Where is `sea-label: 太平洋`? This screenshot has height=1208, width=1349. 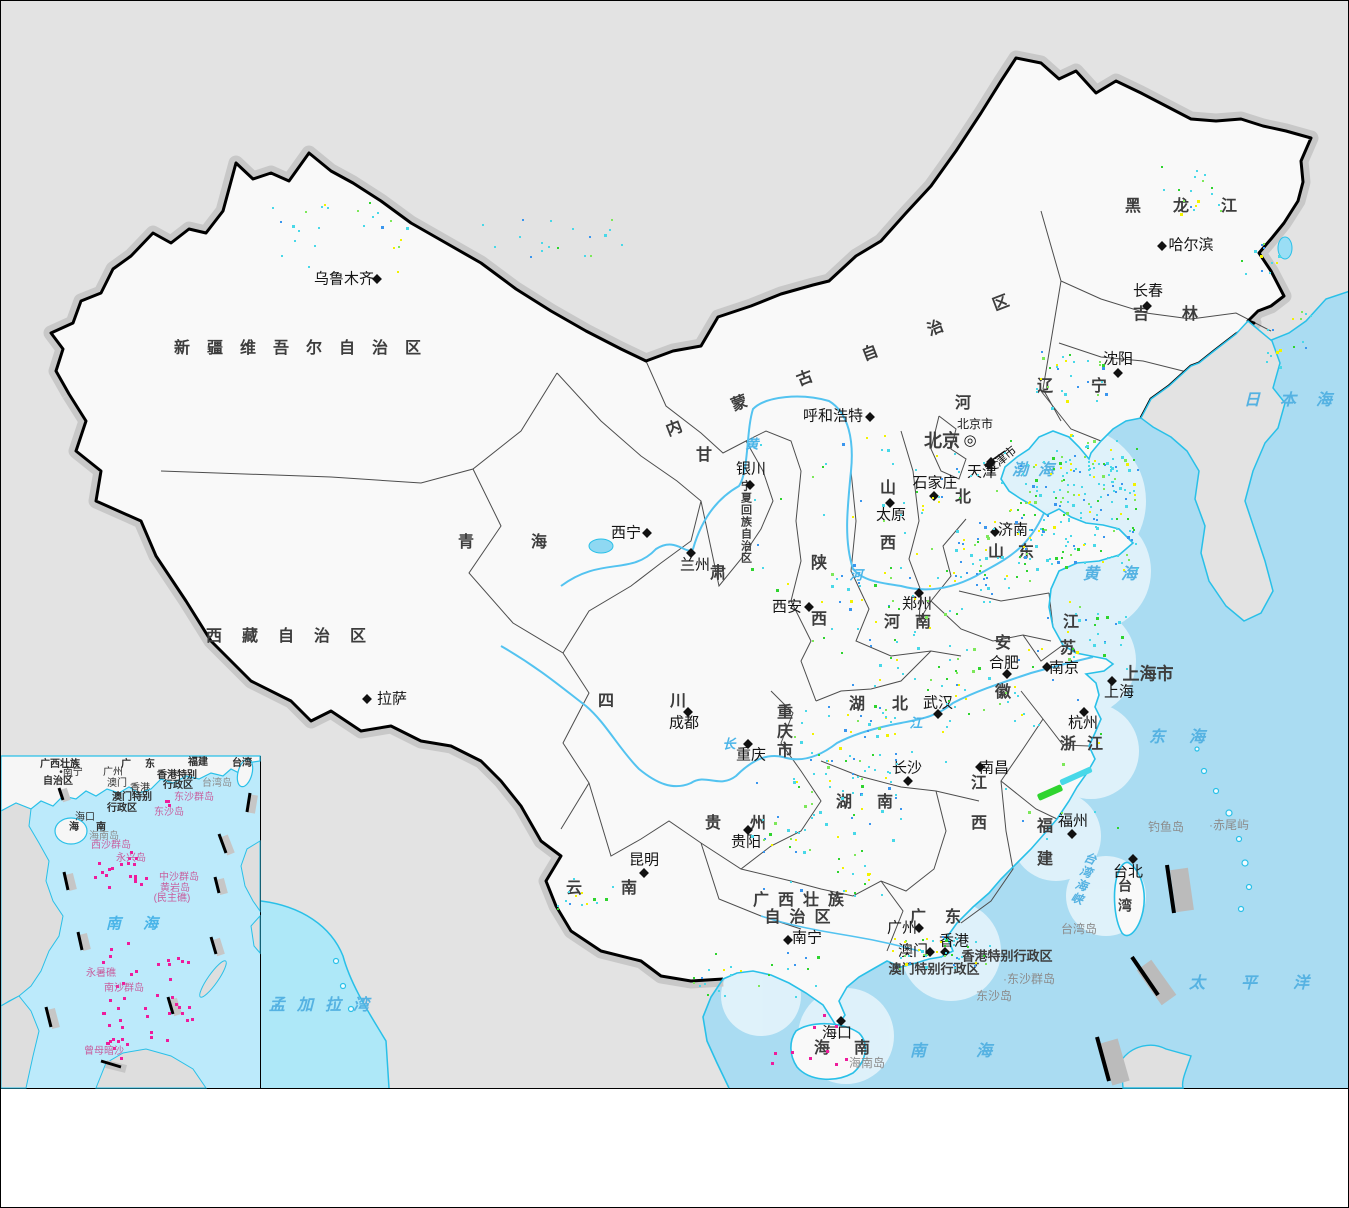 sea-label: 太平洋 is located at coordinates (1267, 983).